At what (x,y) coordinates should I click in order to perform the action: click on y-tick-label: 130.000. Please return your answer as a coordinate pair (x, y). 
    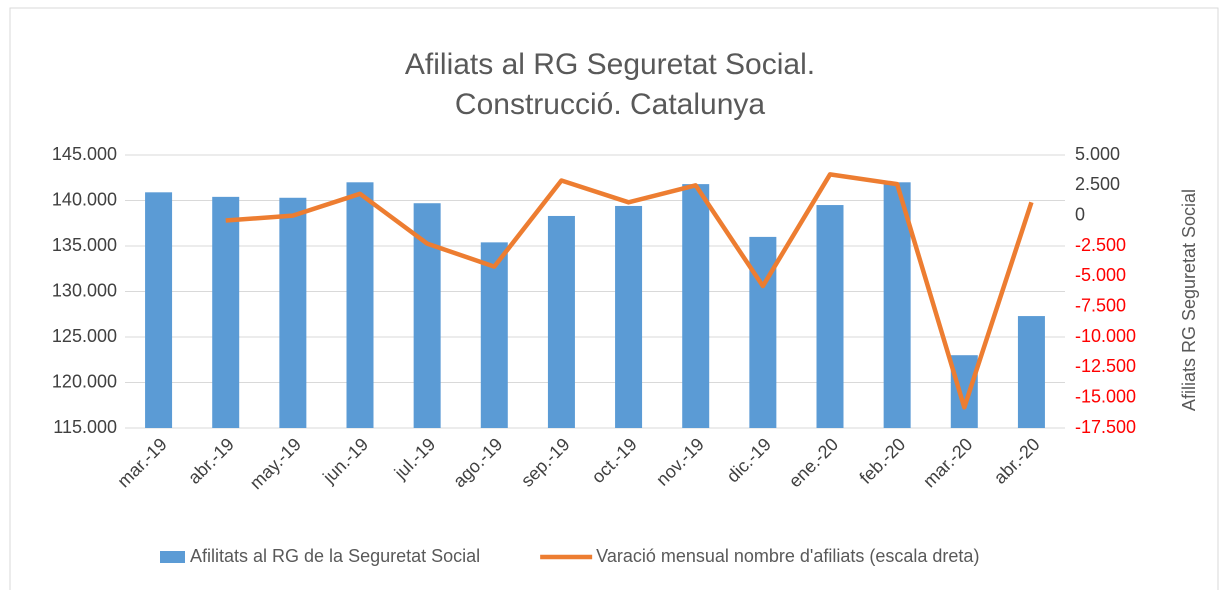
    Looking at the image, I should click on (84, 290).